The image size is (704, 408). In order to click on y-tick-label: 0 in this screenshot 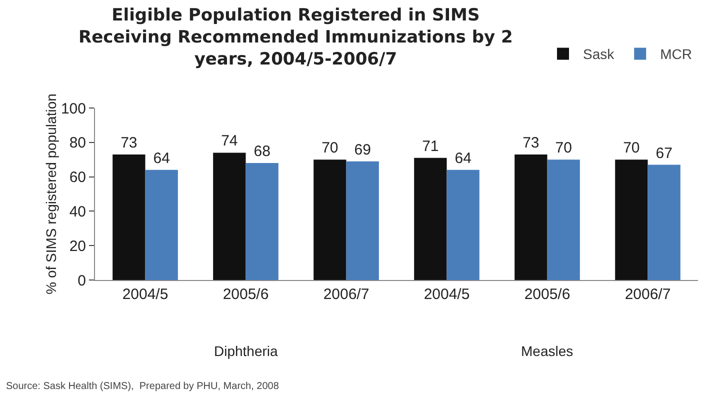, I will do `click(82, 281)`.